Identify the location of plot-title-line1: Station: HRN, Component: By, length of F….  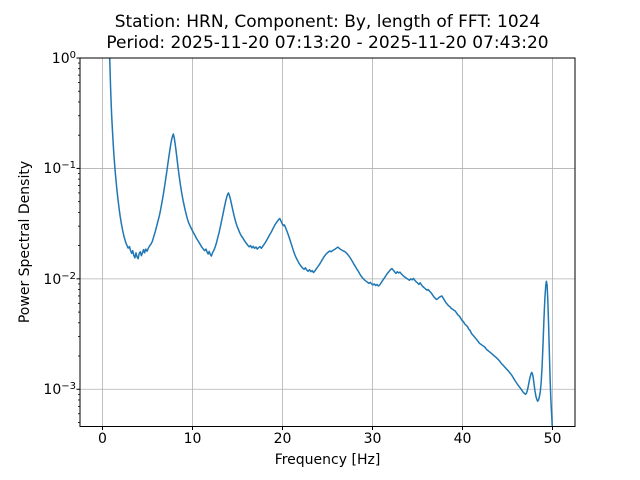
(327, 22).